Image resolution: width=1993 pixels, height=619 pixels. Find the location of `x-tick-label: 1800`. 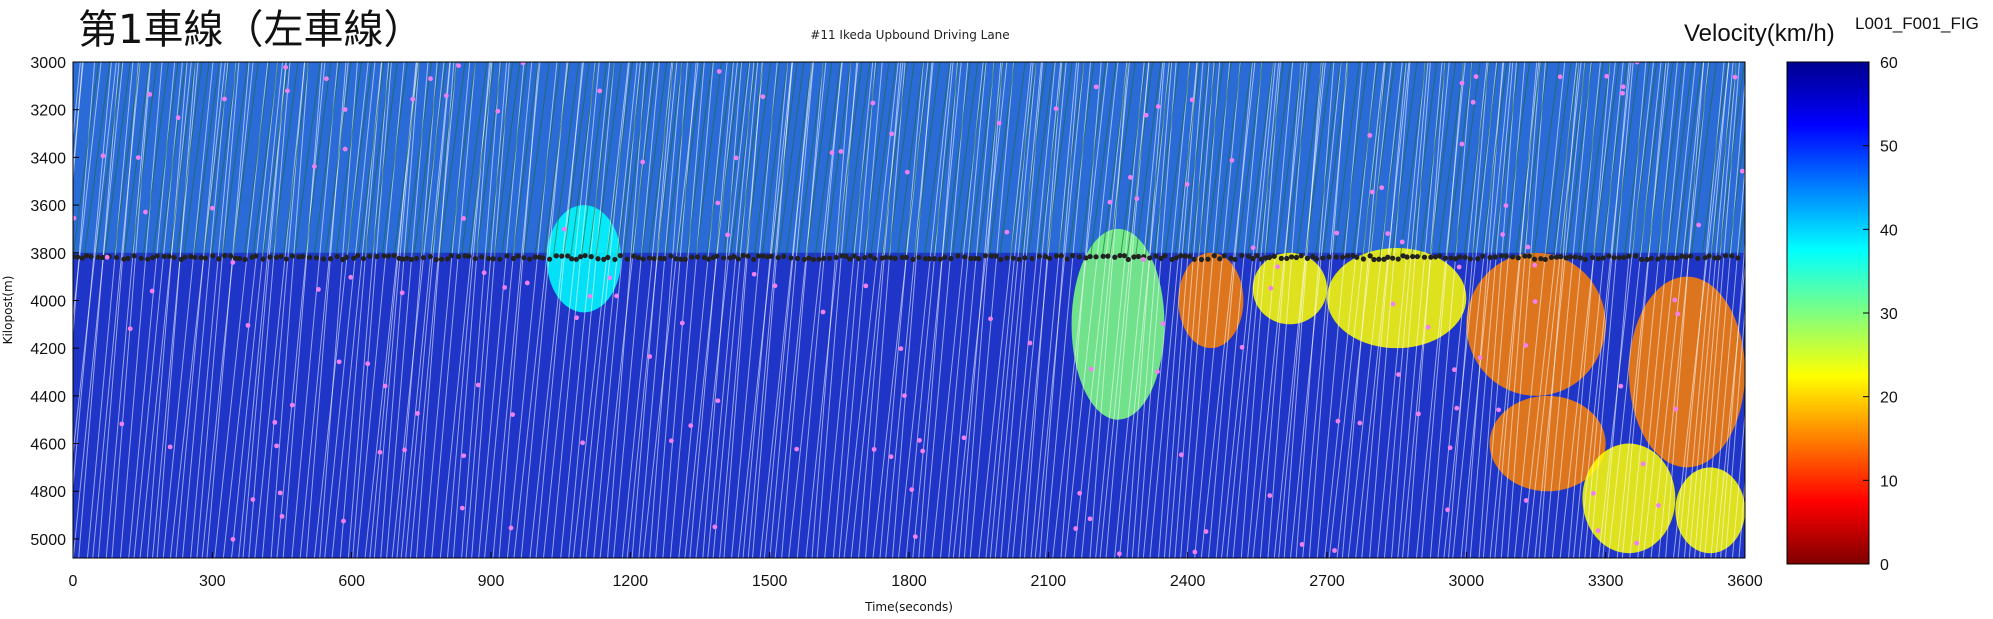

x-tick-label: 1800 is located at coordinates (909, 581).